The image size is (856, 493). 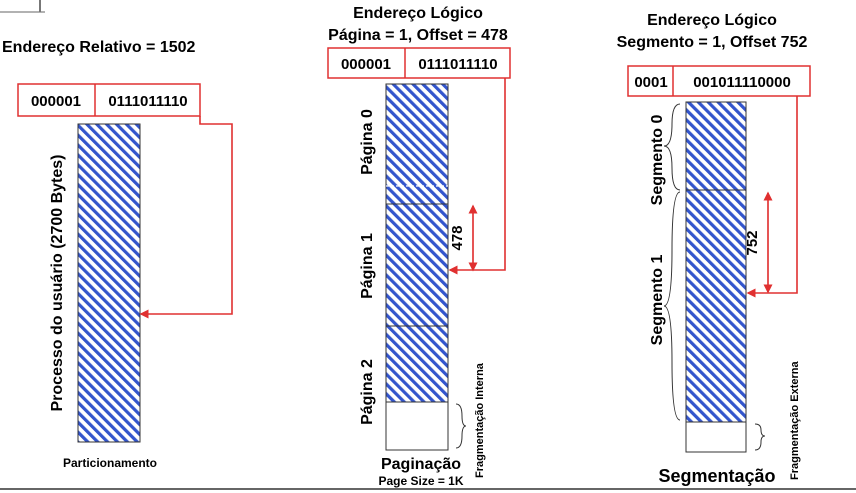 I want to click on col2-frag-label: Fragmentação Interna, so click(x=480, y=420).